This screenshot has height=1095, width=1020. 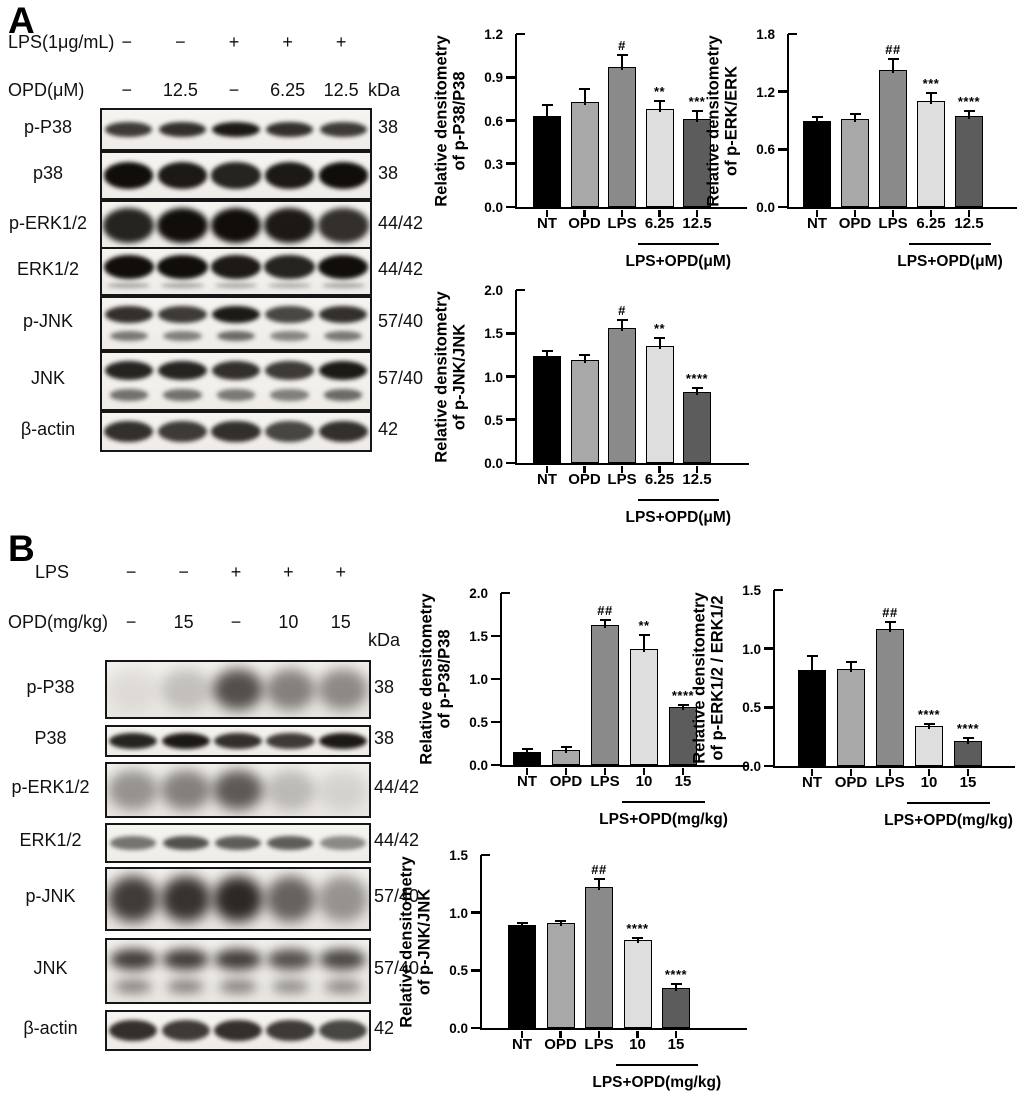 What do you see at coordinates (929, 714) in the screenshot?
I see `significance-annotation: ****` at bounding box center [929, 714].